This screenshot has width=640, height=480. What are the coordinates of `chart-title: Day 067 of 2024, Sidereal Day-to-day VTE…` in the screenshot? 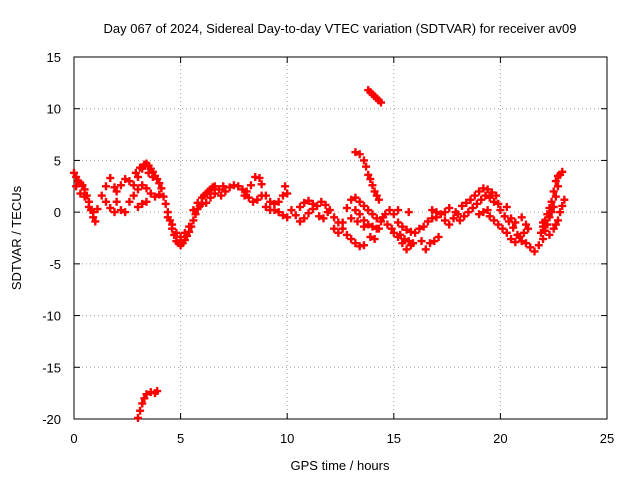 It's located at (339, 28).